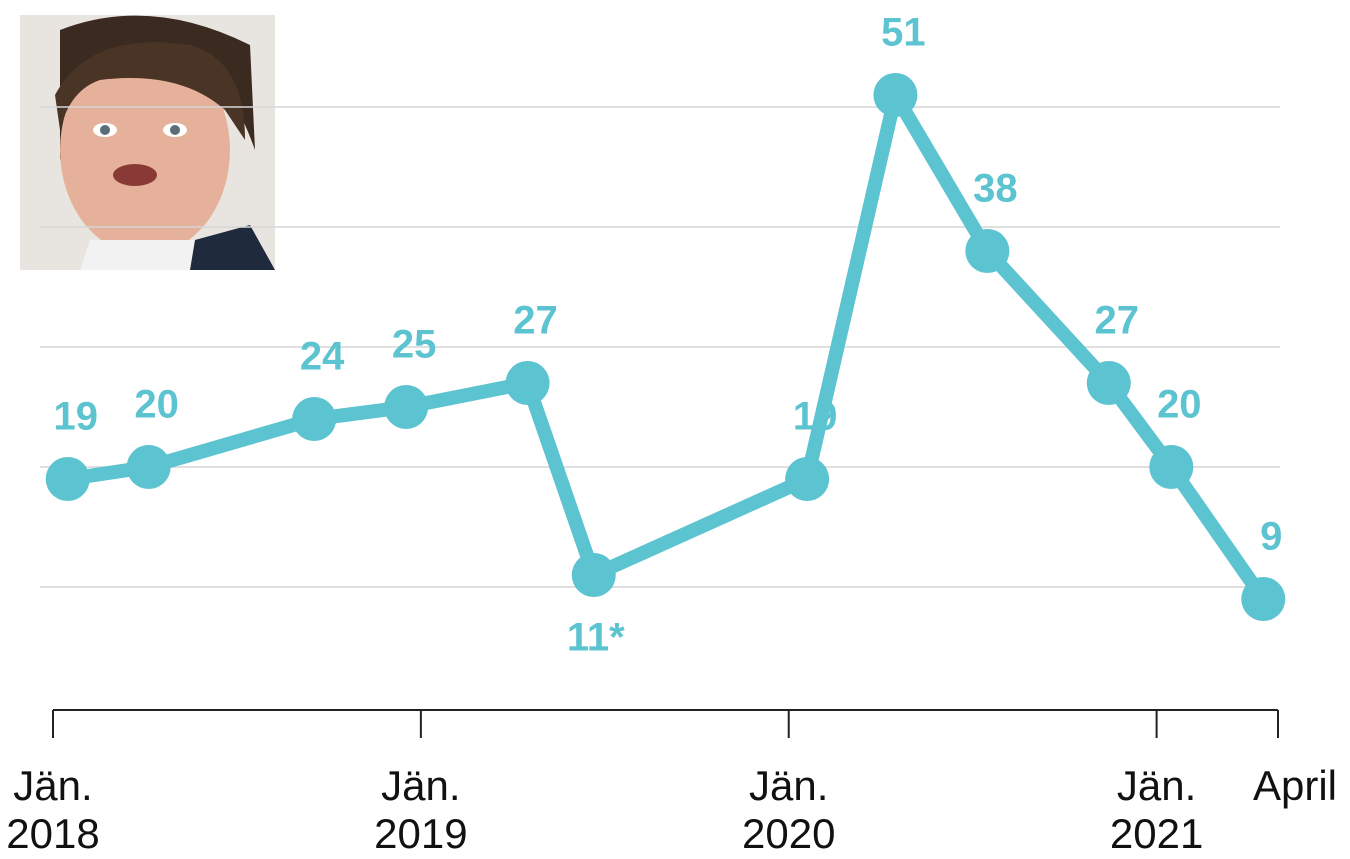 This screenshot has width=1350, height=859. Describe the element at coordinates (1156, 809) in the screenshot. I see `x-tick-label: Jän. 2021` at that location.